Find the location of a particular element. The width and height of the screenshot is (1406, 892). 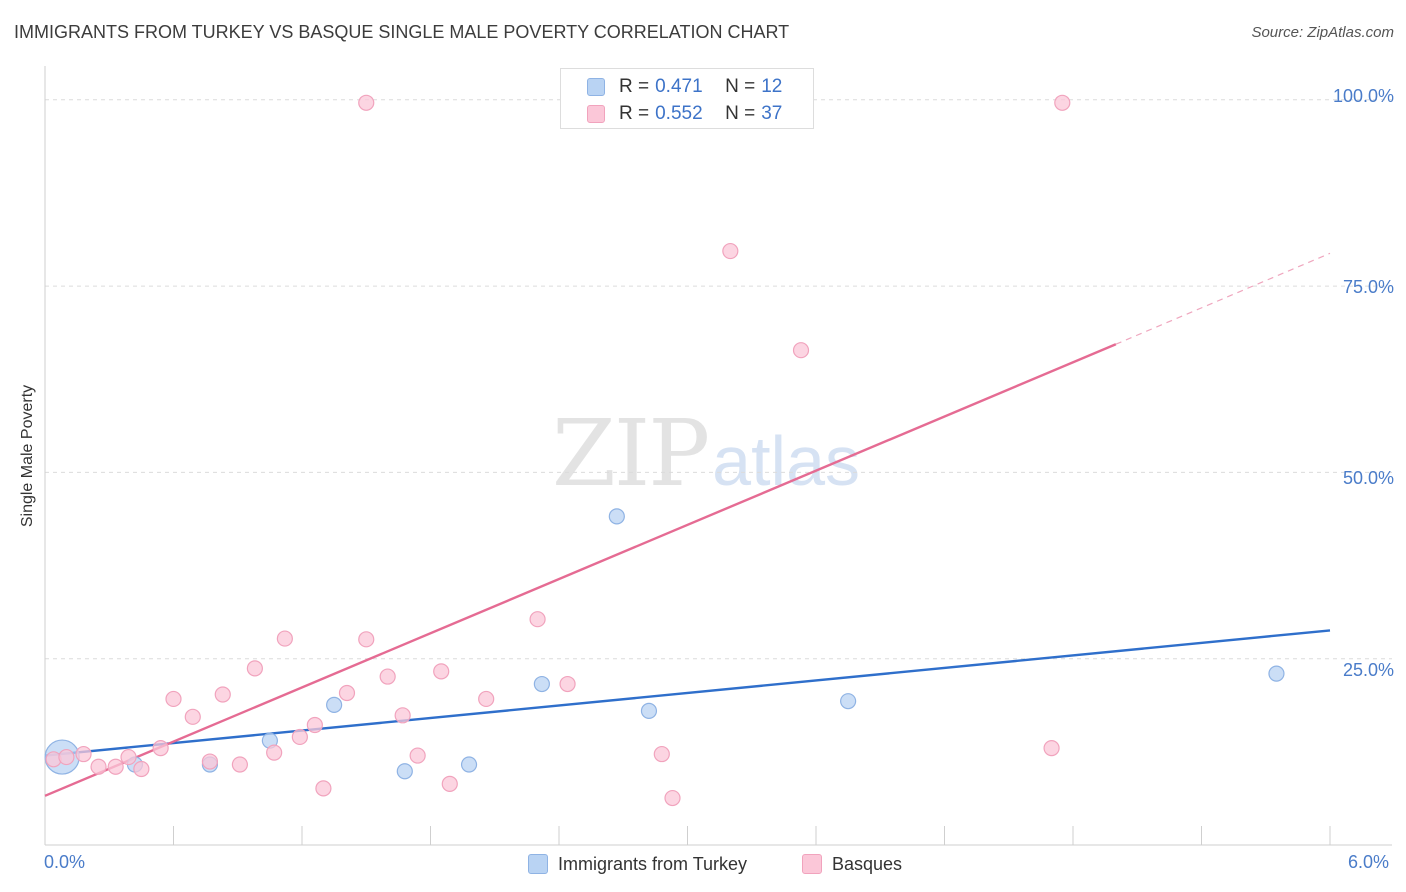

legend-item-turkey: Immigrants from Turkey is located at coordinates (637, 864).